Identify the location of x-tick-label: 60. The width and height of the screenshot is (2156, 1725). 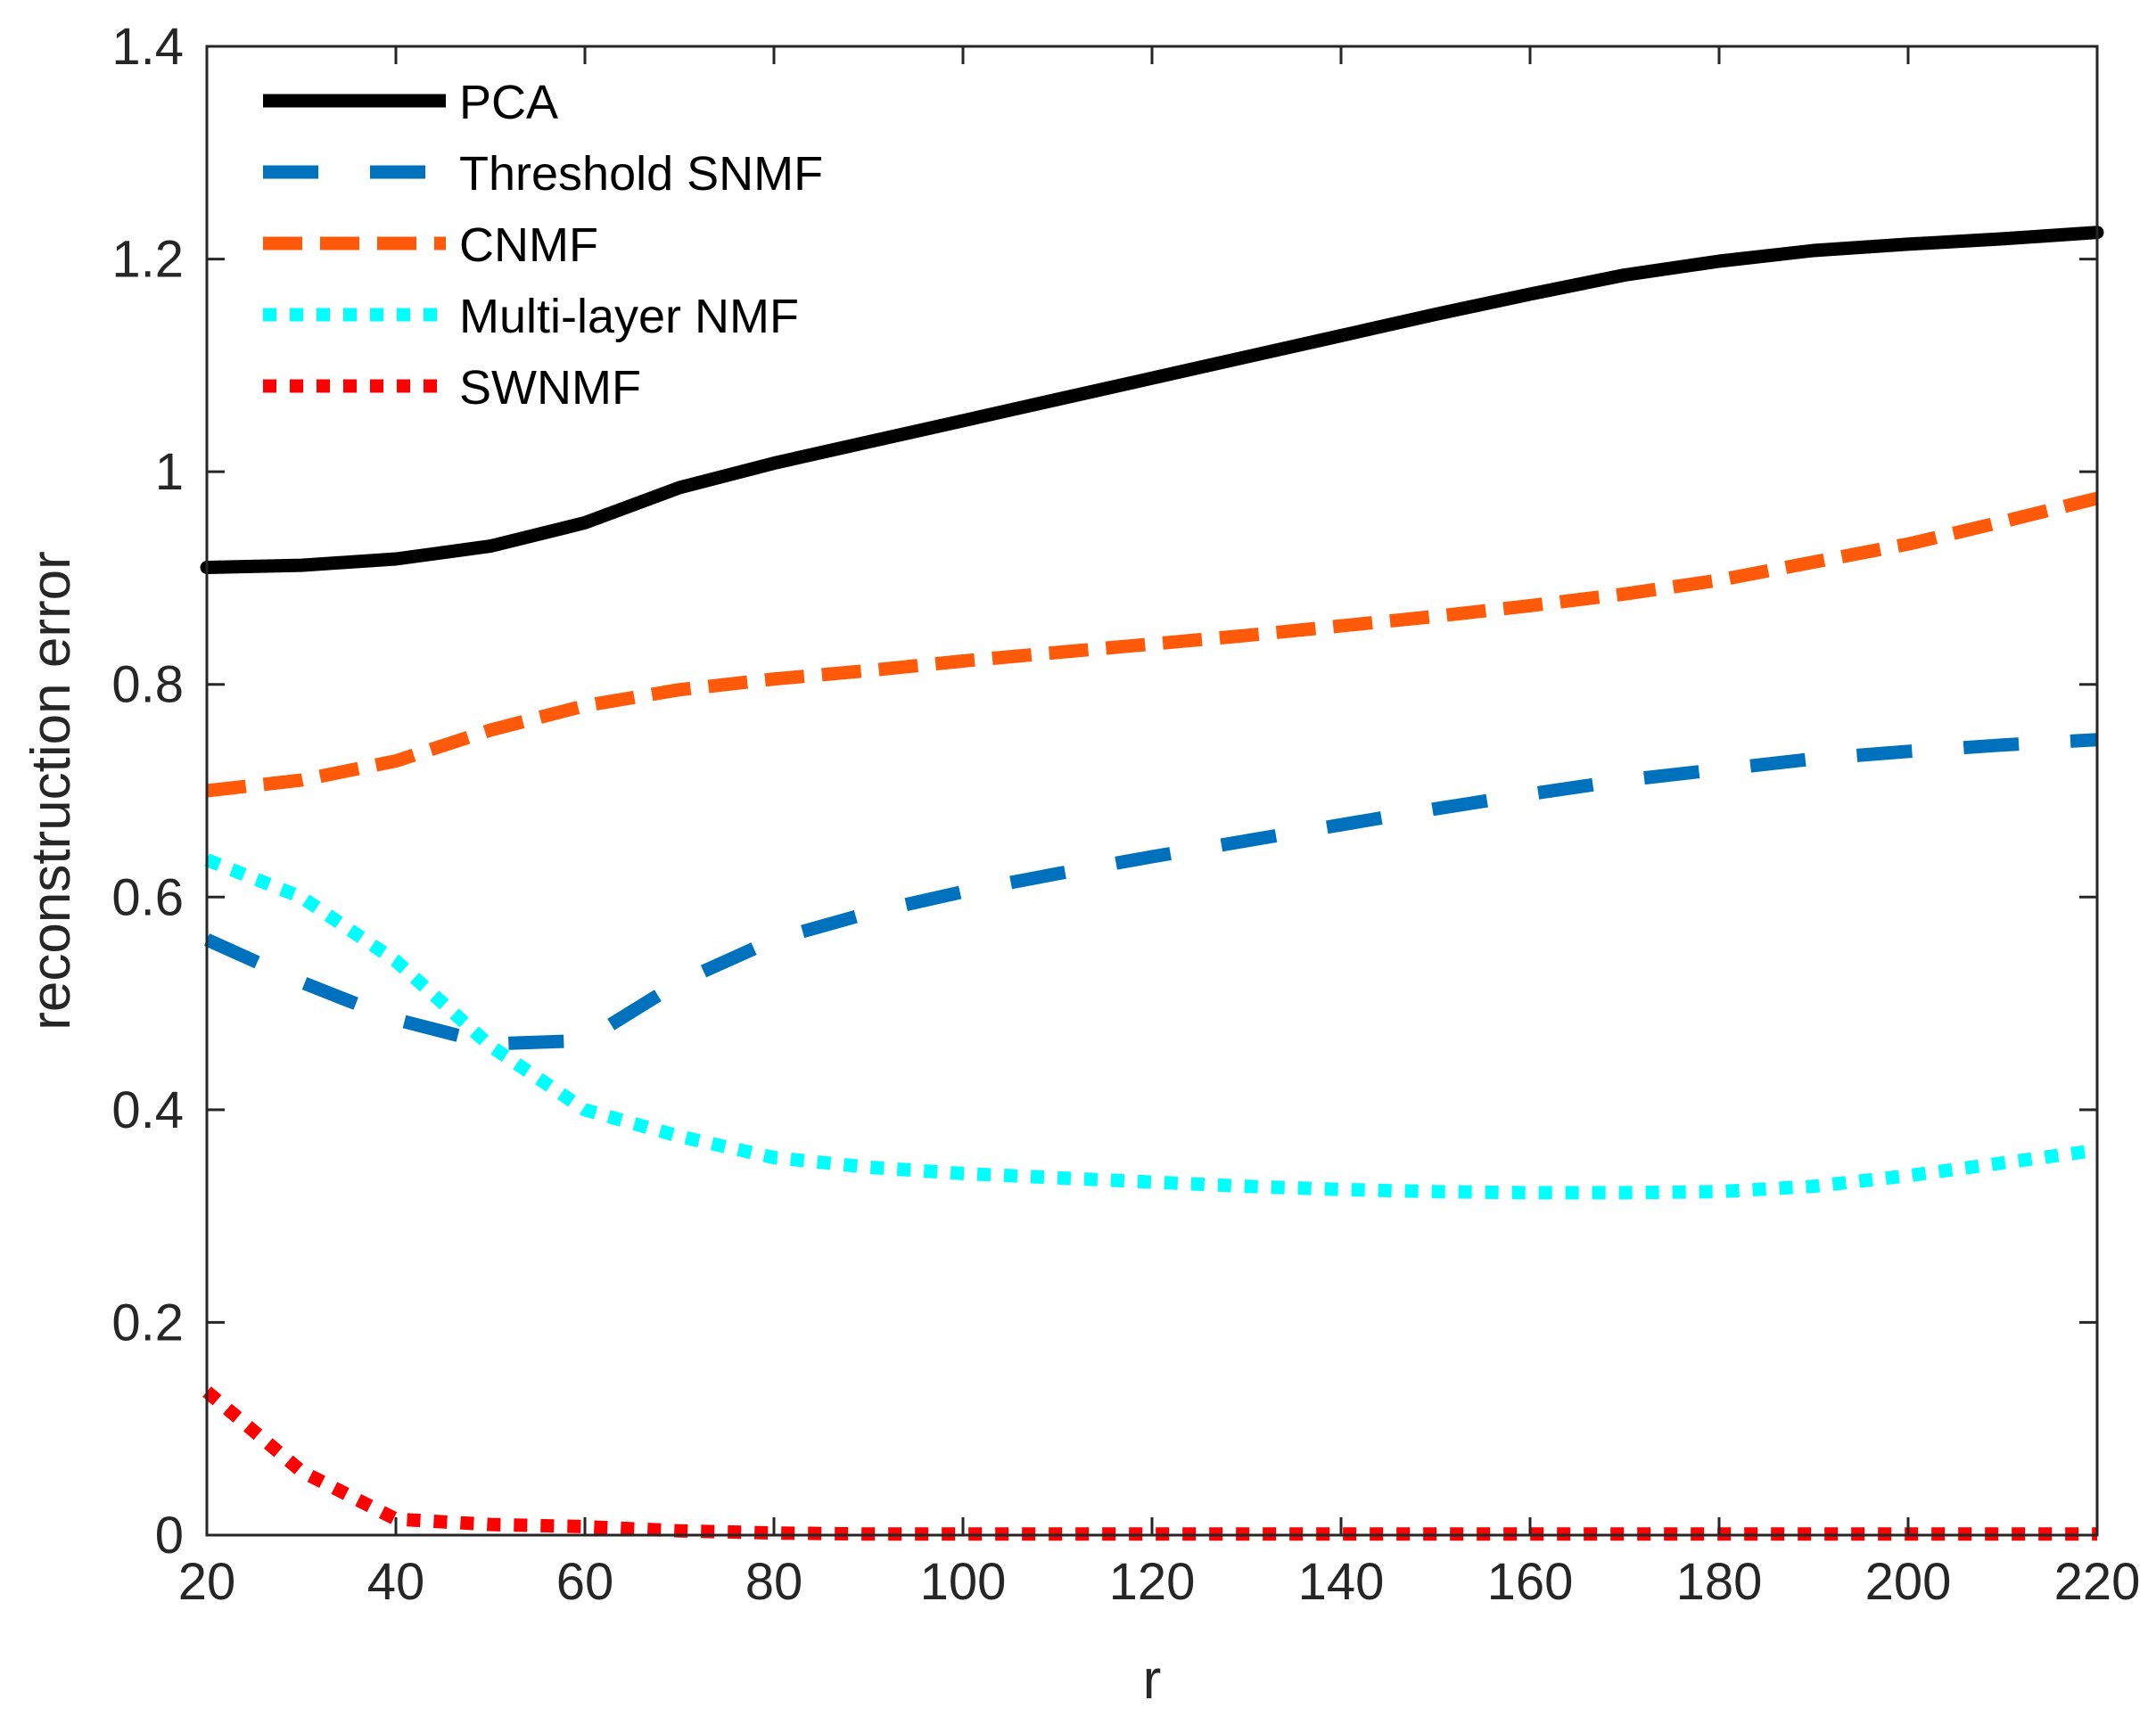
(585, 1582).